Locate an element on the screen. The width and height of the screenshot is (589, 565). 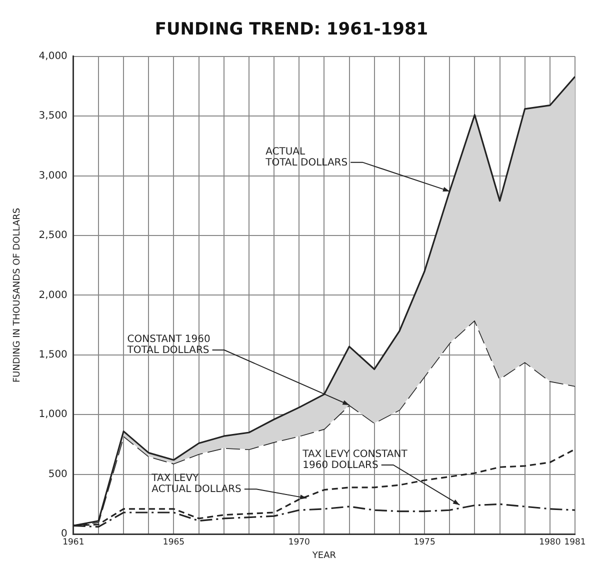
x-tick-label: 1975 is located at coordinates (425, 542).